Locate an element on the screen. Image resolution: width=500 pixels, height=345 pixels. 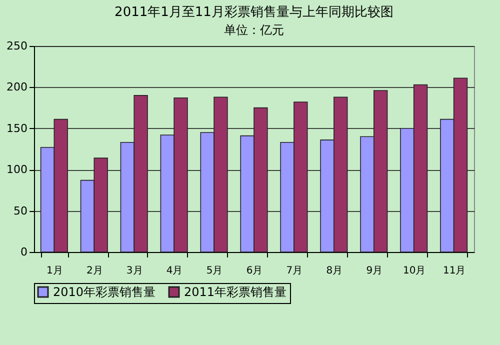
y-tick-label: 250 is located at coordinates (17, 46).